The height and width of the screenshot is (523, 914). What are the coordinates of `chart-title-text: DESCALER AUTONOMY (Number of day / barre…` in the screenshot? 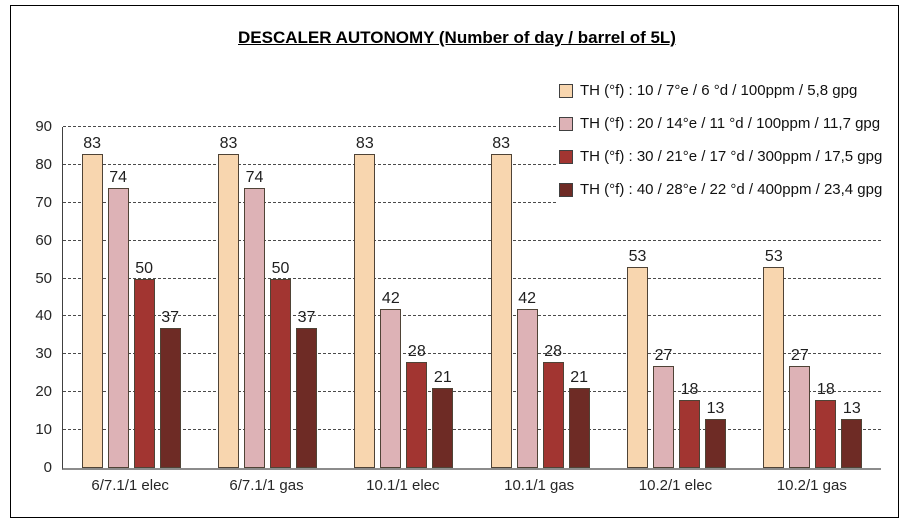 It's located at (457, 37).